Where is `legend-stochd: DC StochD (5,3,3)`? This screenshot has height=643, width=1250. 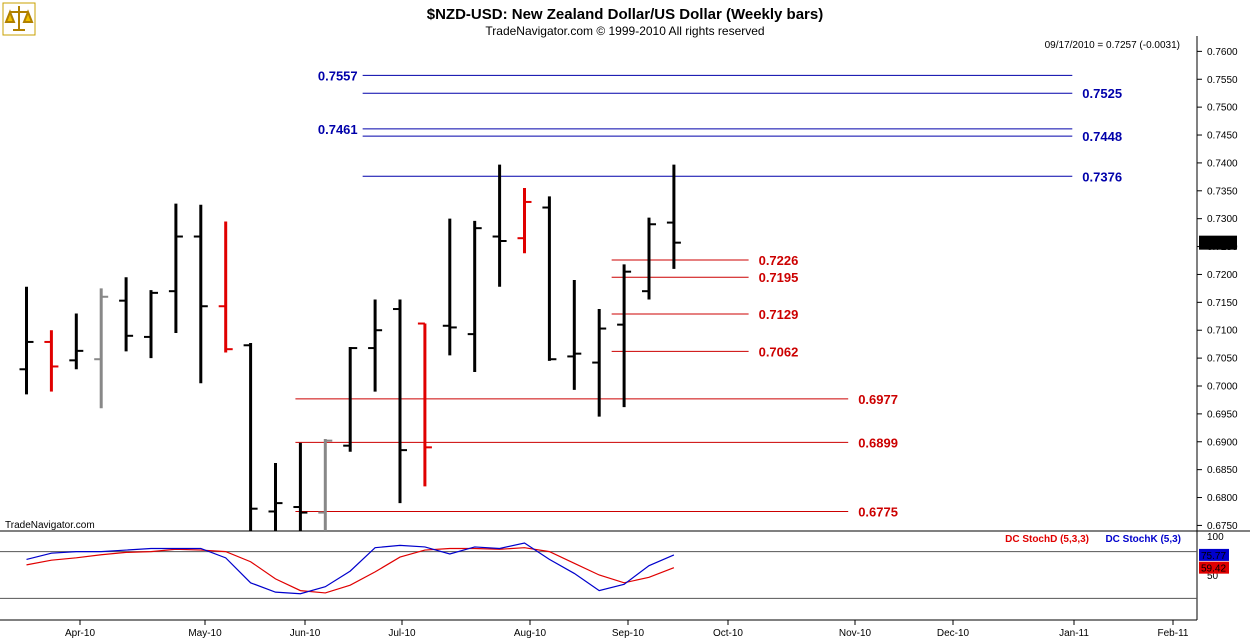 legend-stochd: DC StochD (5,3,3) is located at coordinates (1047, 539).